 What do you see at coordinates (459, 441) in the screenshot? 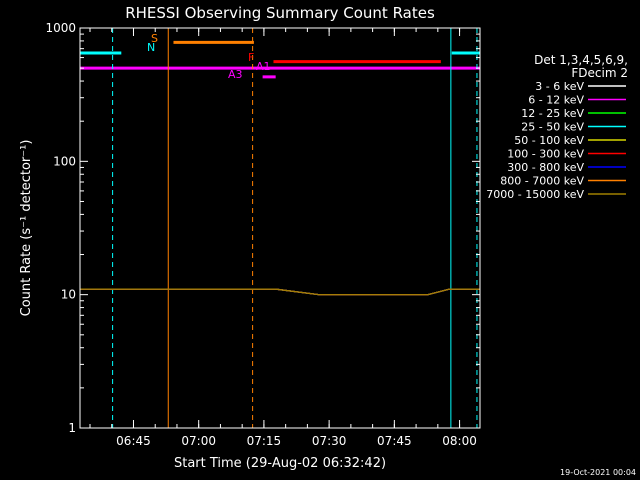
I see `x-tick-label: 08:00` at bounding box center [459, 441].